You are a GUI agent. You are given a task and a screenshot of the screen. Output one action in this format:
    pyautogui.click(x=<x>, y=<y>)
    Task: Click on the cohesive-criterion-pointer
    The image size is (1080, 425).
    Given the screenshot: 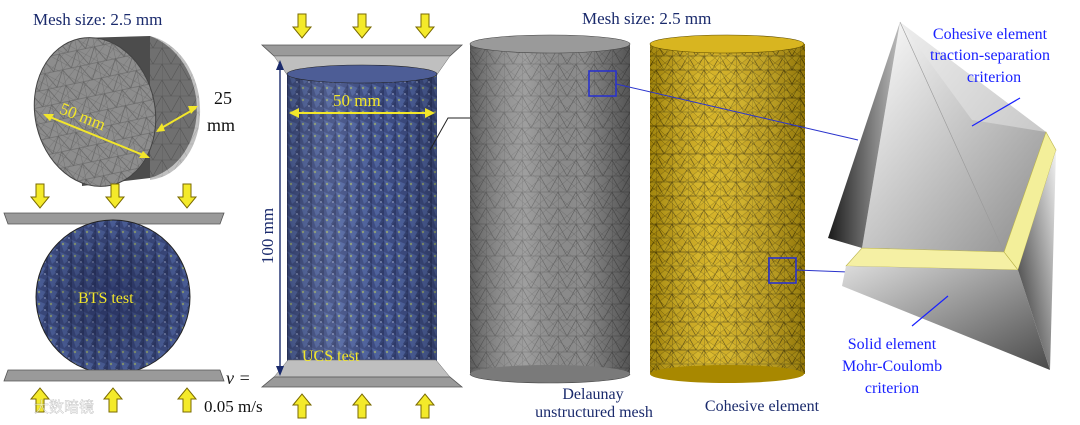 What is the action you would take?
    pyautogui.click(x=996, y=112)
    